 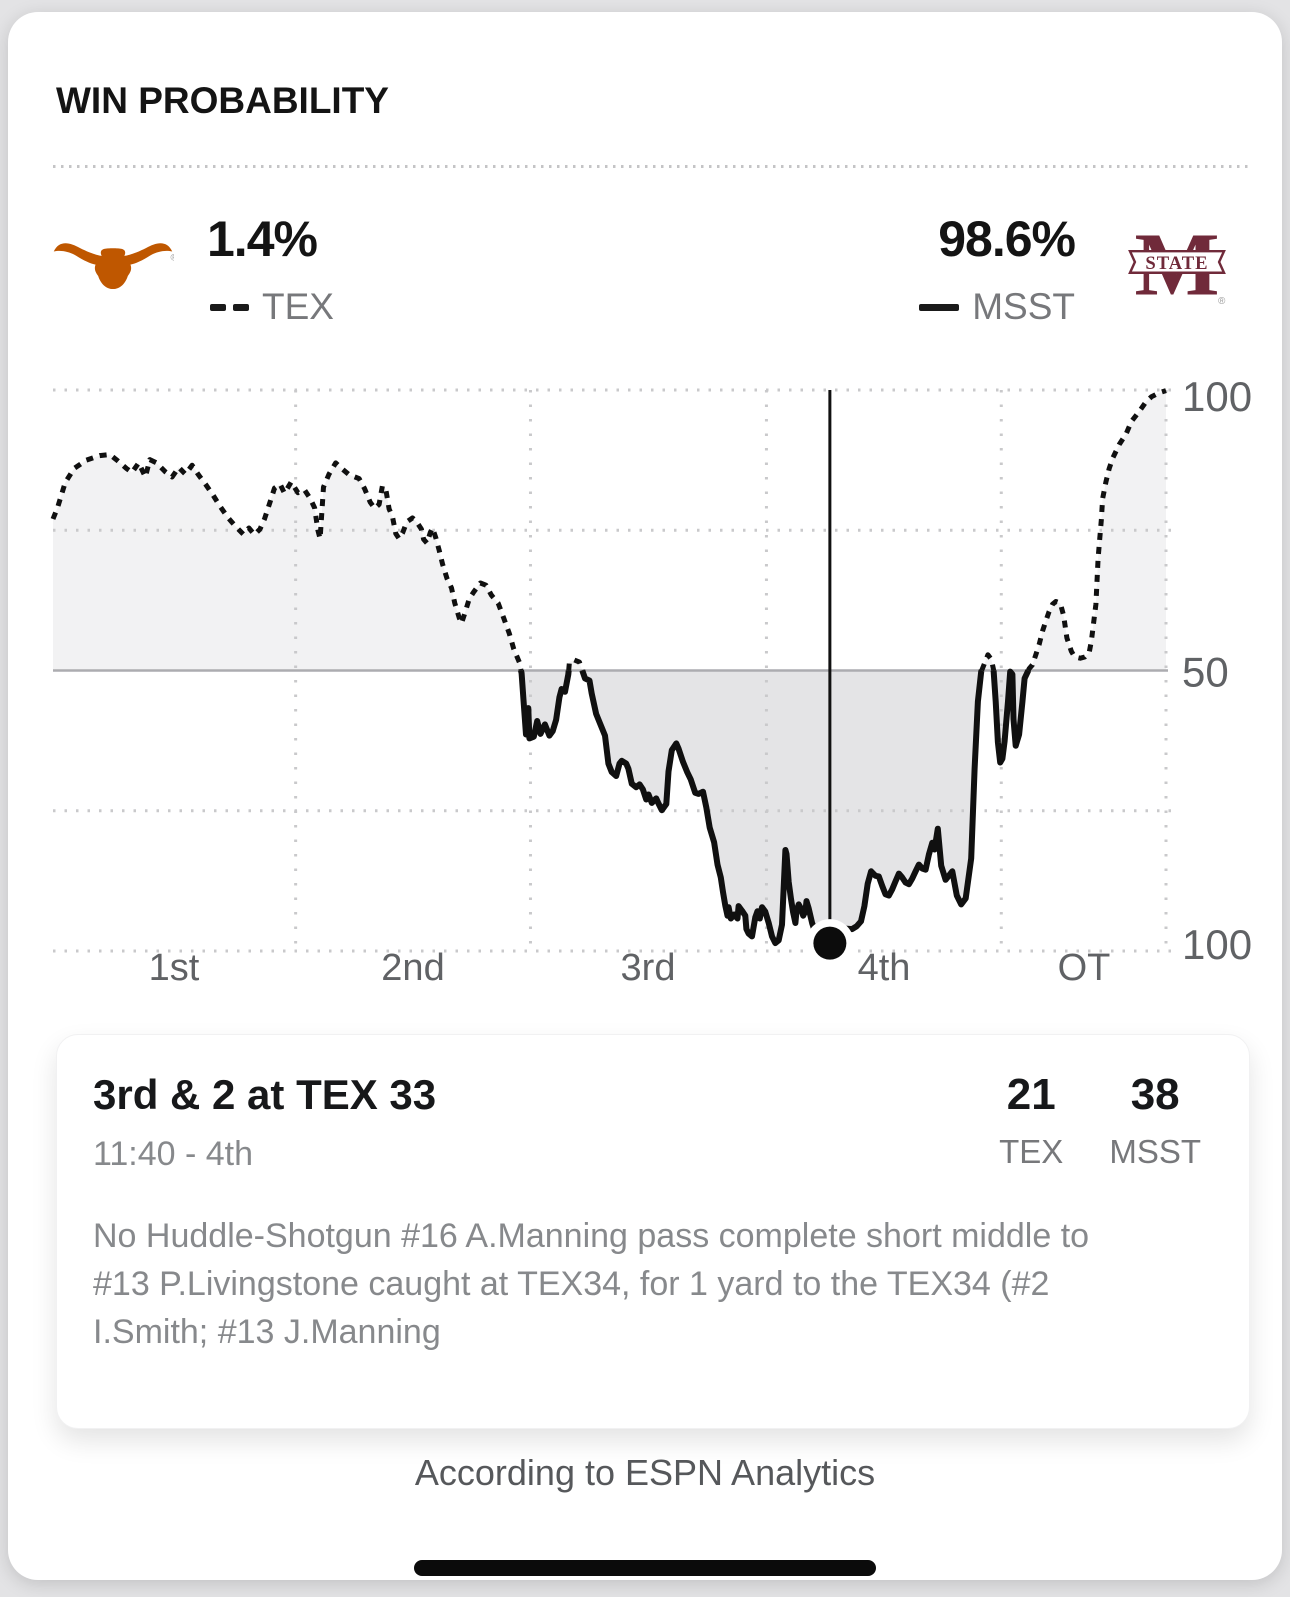 I want to click on x-axis-label: 2nd, so click(x=412, y=968).